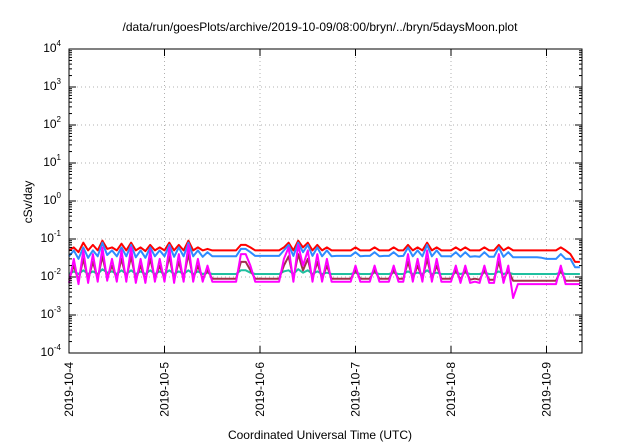  Describe the element at coordinates (52, 47) in the screenshot. I see `y-tick-label: 10⁴` at that location.